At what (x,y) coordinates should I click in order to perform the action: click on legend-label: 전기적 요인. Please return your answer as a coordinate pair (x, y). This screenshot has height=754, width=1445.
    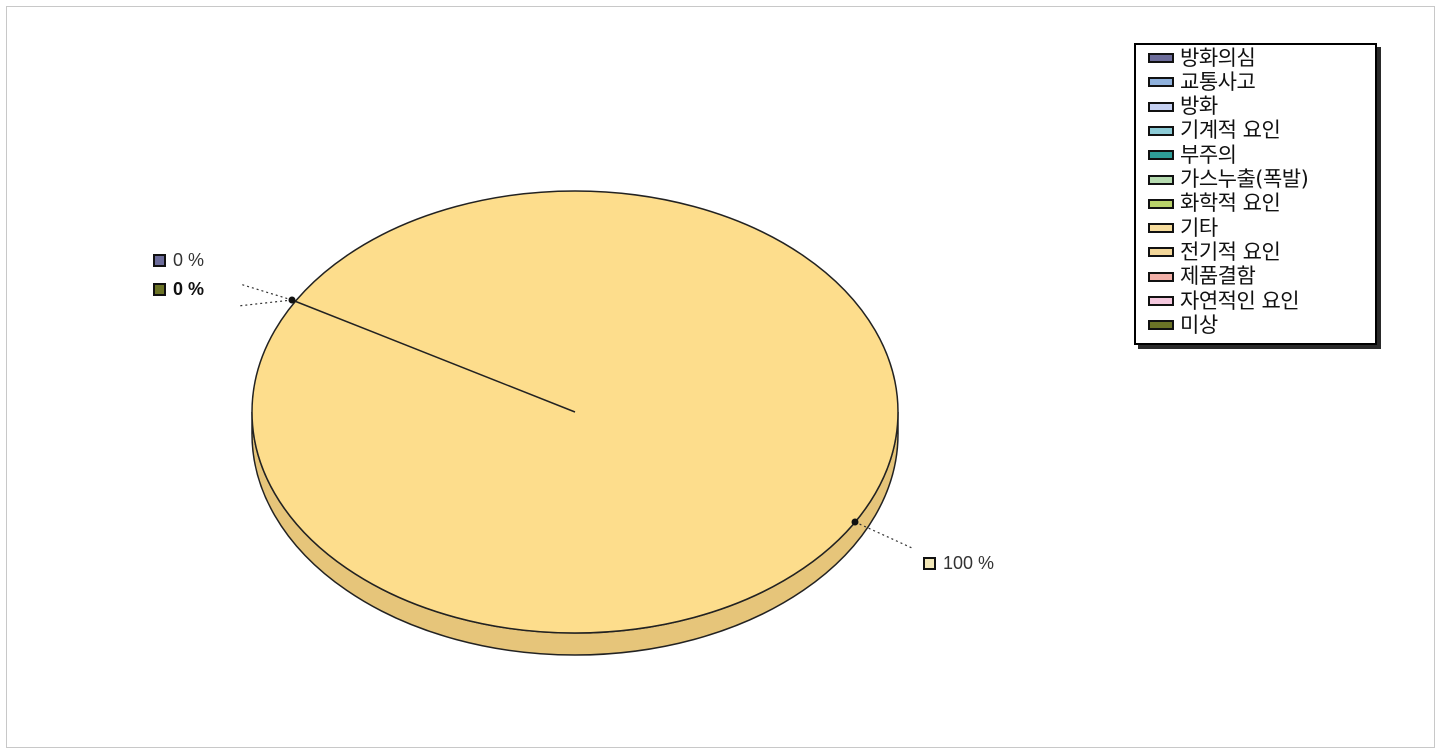
    Looking at the image, I should click on (1230, 251).